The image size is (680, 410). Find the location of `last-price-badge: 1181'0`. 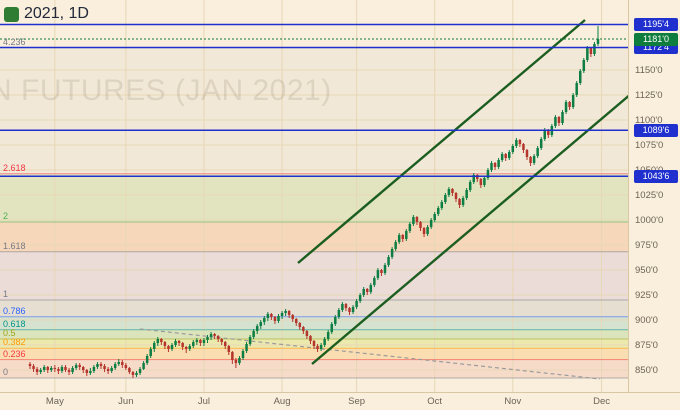

last-price-badge: 1181'0 is located at coordinates (656, 39).